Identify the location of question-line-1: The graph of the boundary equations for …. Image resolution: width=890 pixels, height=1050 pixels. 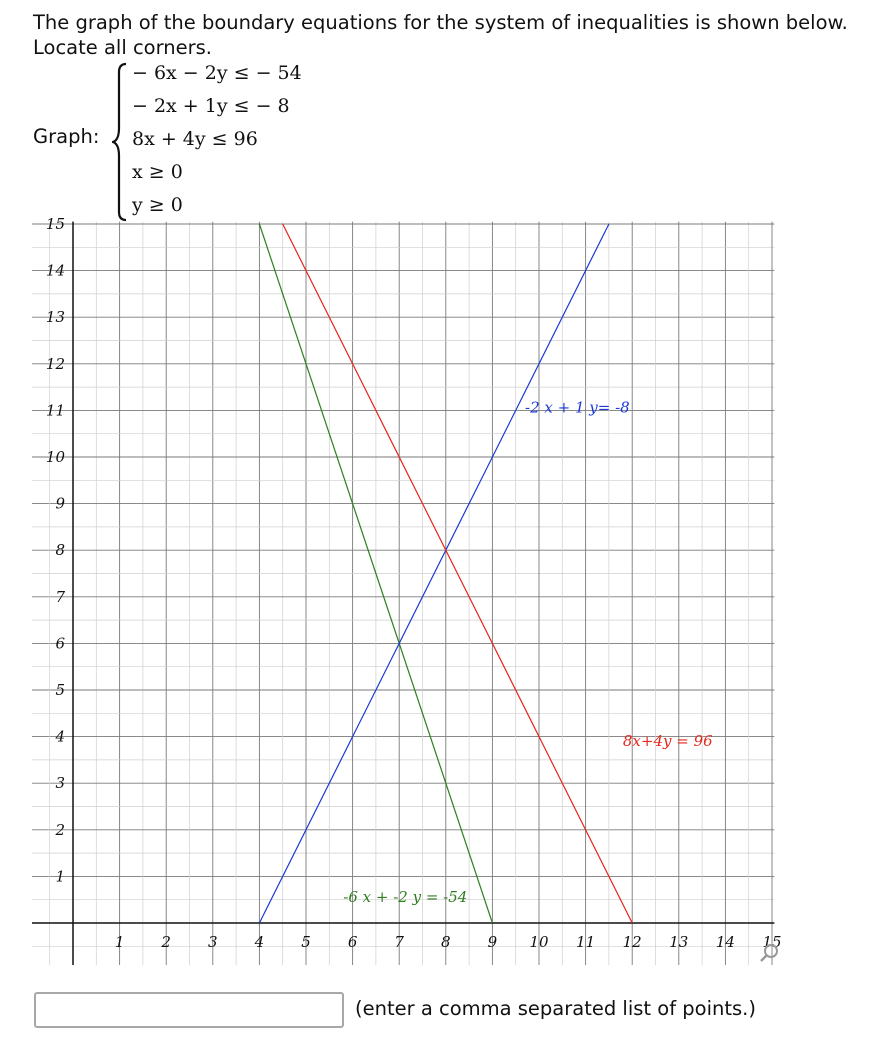
(440, 22).